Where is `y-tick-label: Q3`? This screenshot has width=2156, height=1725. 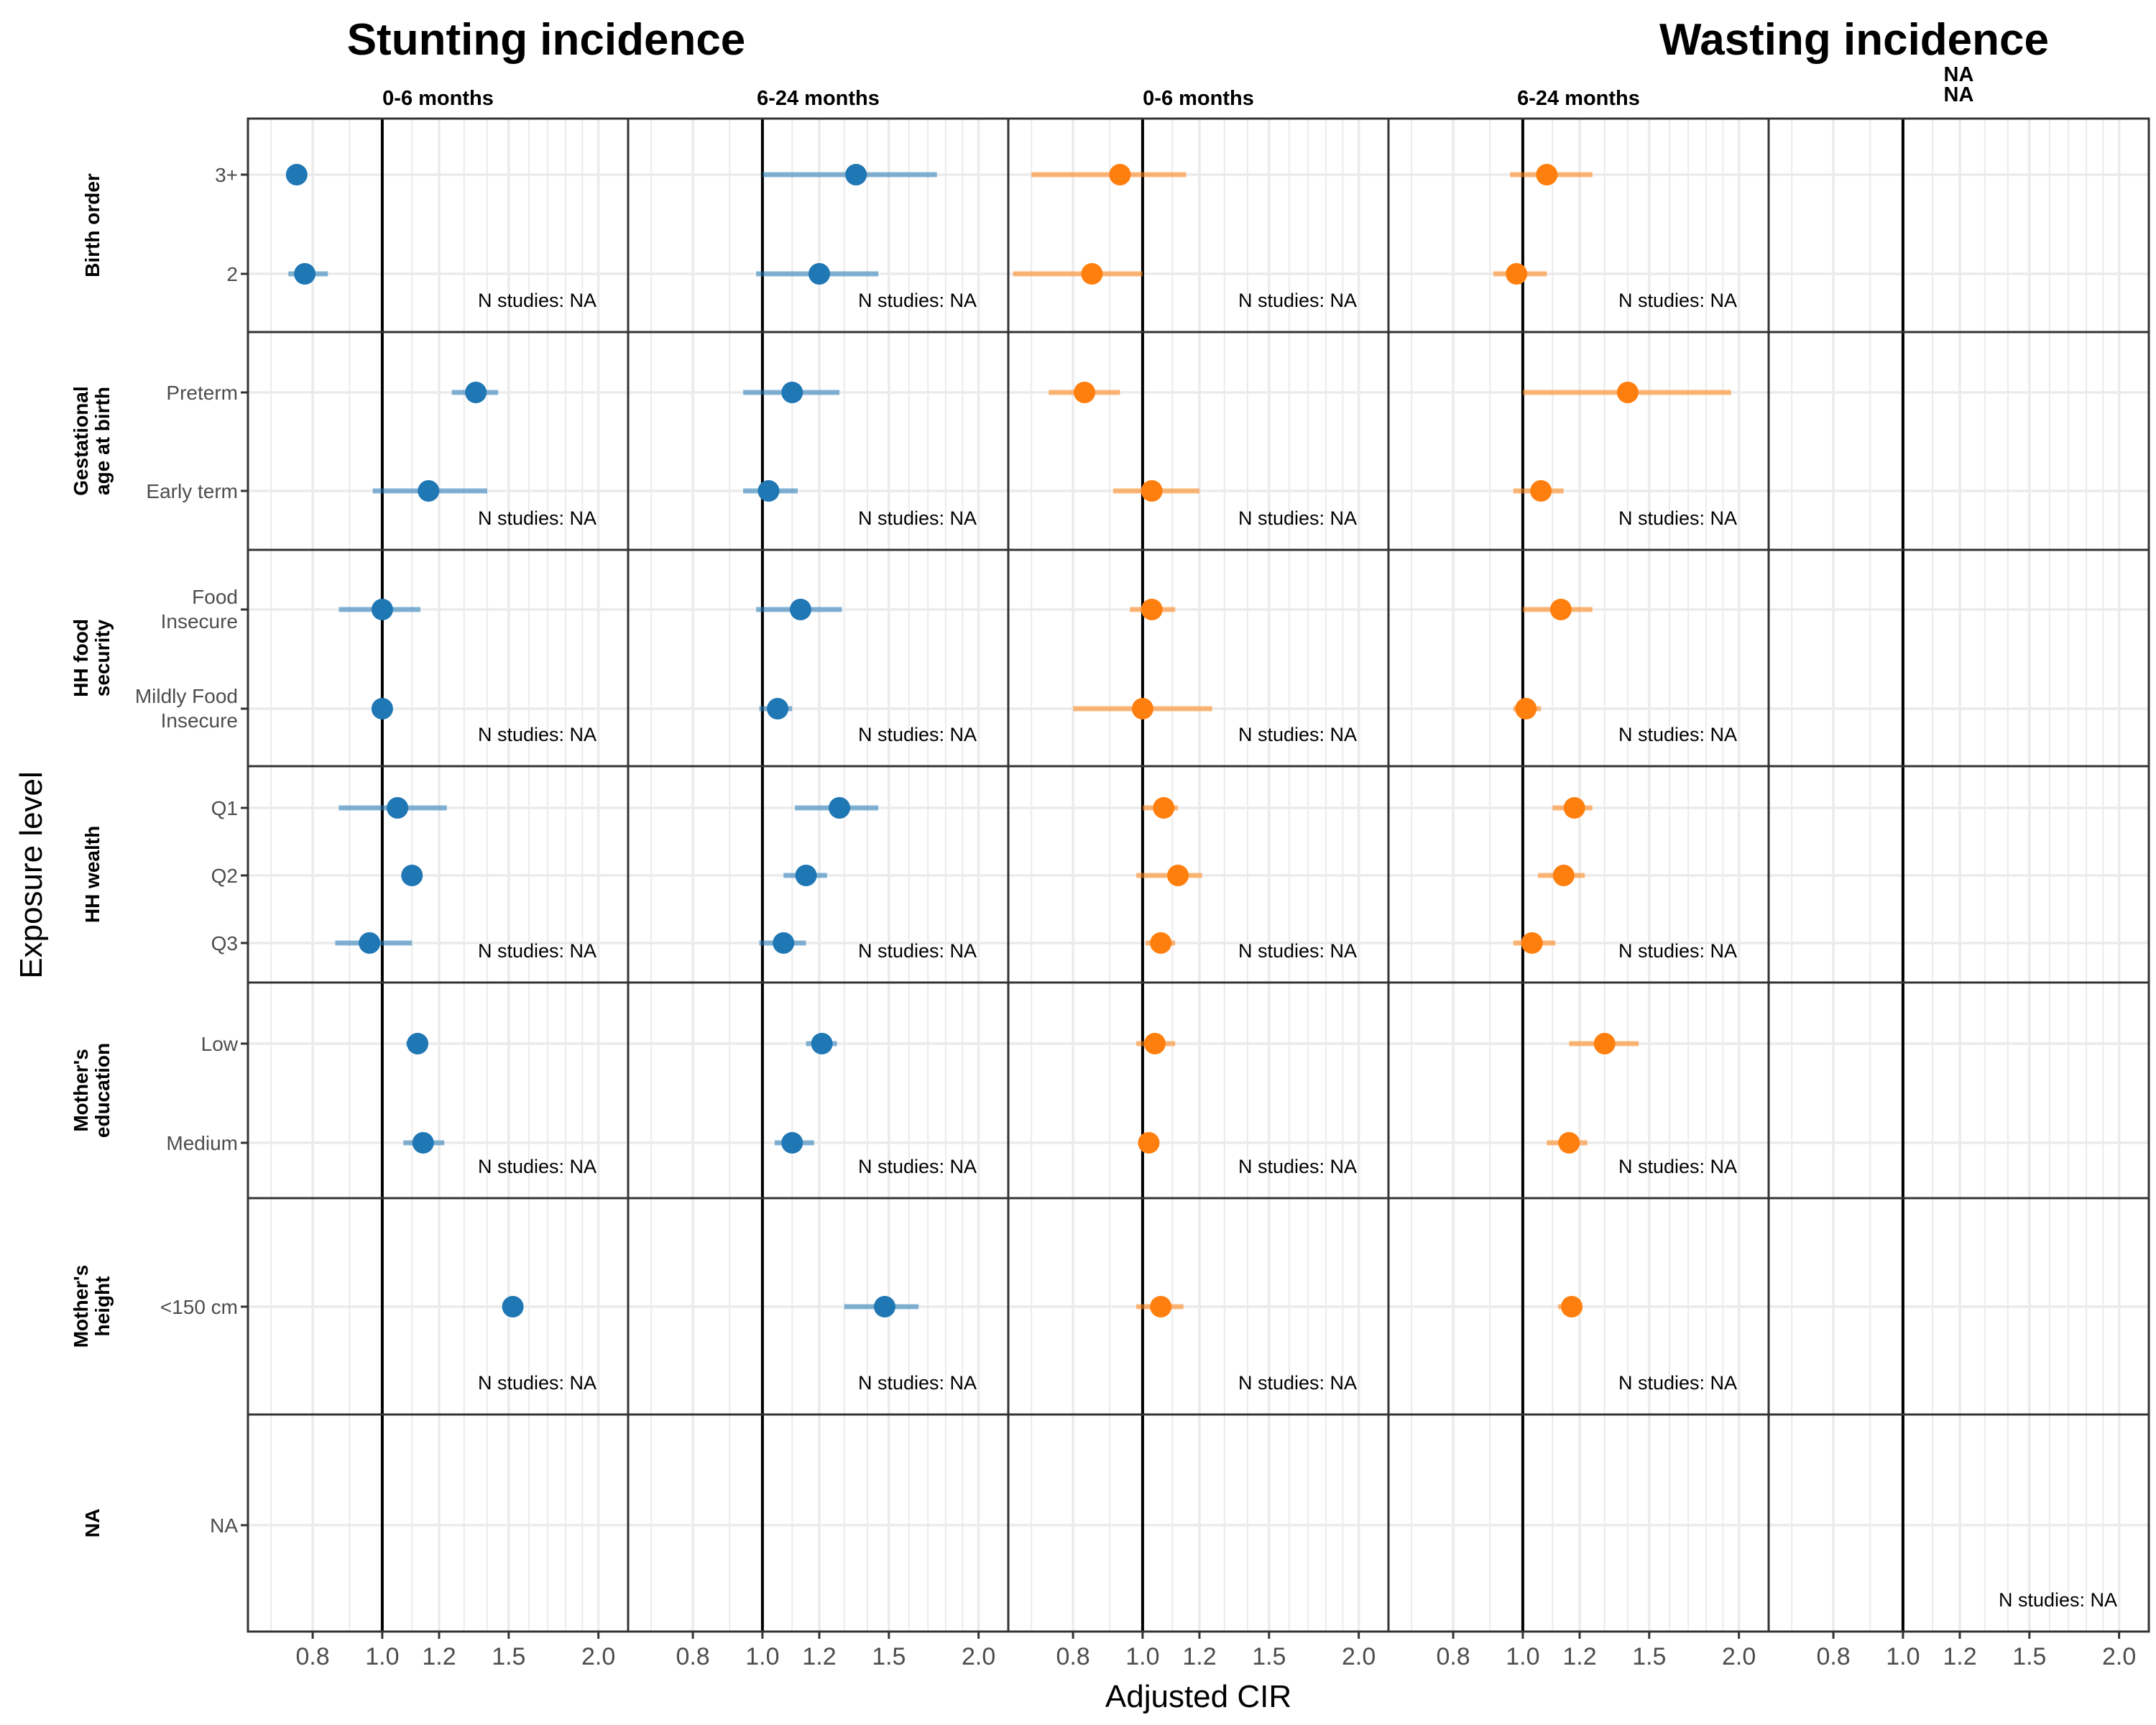
y-tick-label: Q3 is located at coordinates (224, 943).